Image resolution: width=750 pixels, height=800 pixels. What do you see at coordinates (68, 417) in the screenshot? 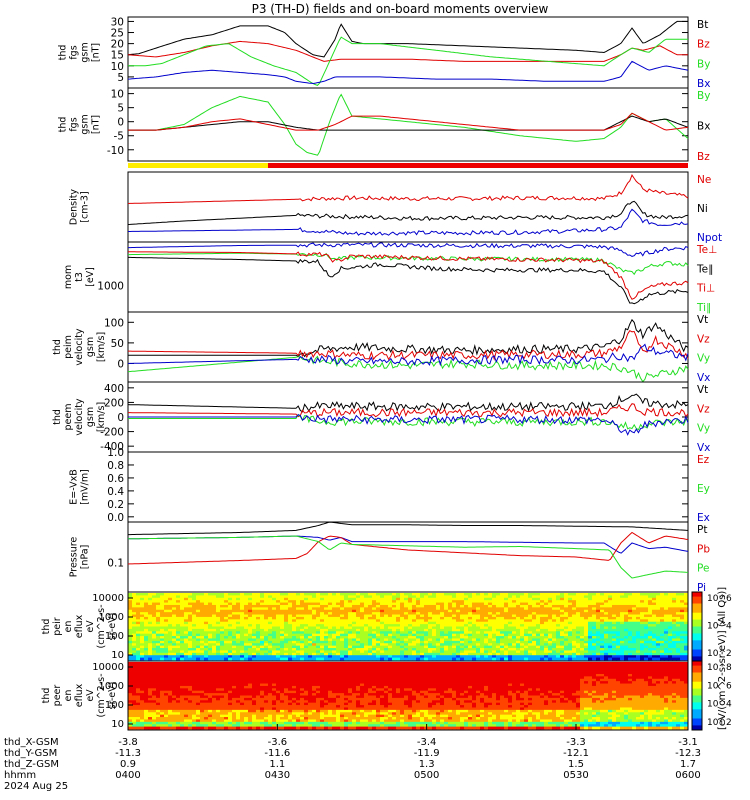
I see `y-axis-label-line: peem` at bounding box center [68, 417].